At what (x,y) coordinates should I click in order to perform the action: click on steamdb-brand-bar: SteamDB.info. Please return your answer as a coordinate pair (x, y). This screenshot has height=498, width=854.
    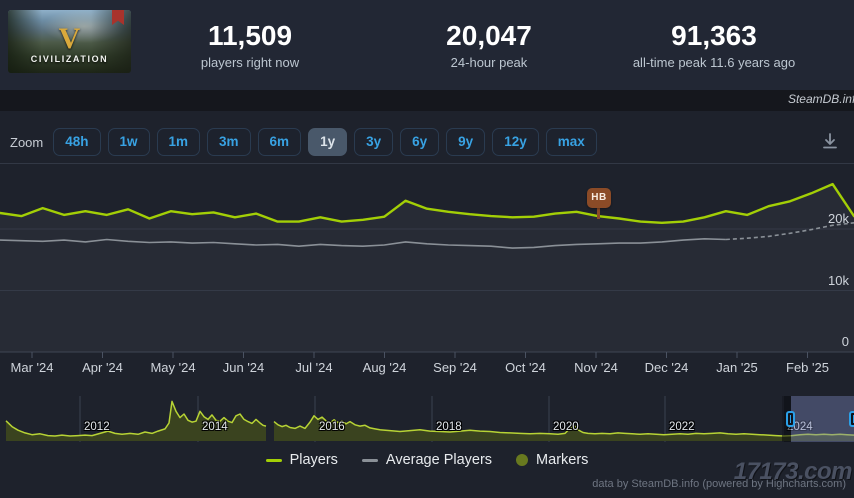
    Looking at the image, I should click on (427, 100).